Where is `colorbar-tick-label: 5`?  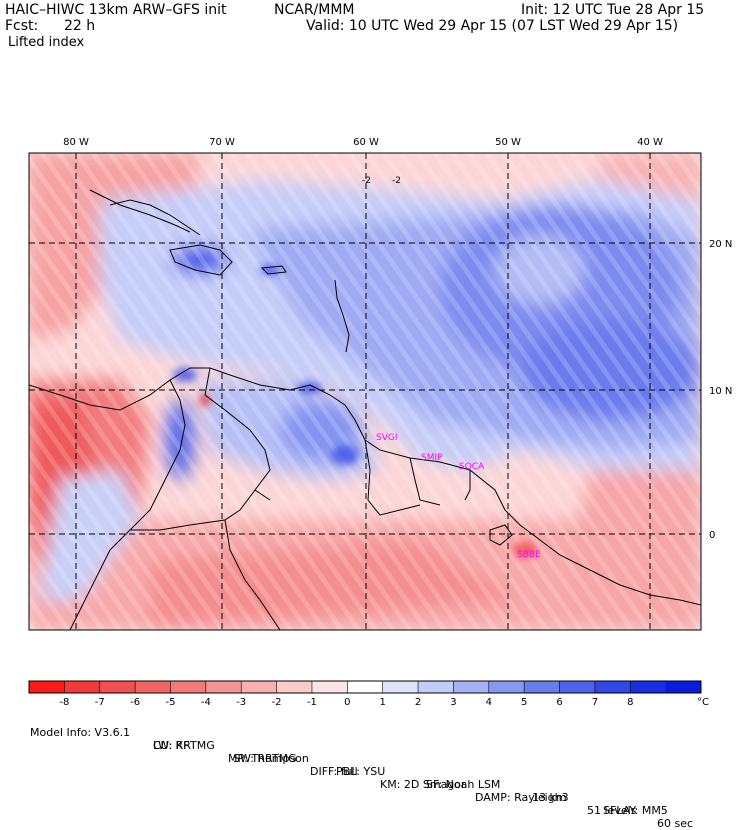 colorbar-tick-label: 5 is located at coordinates (524, 702).